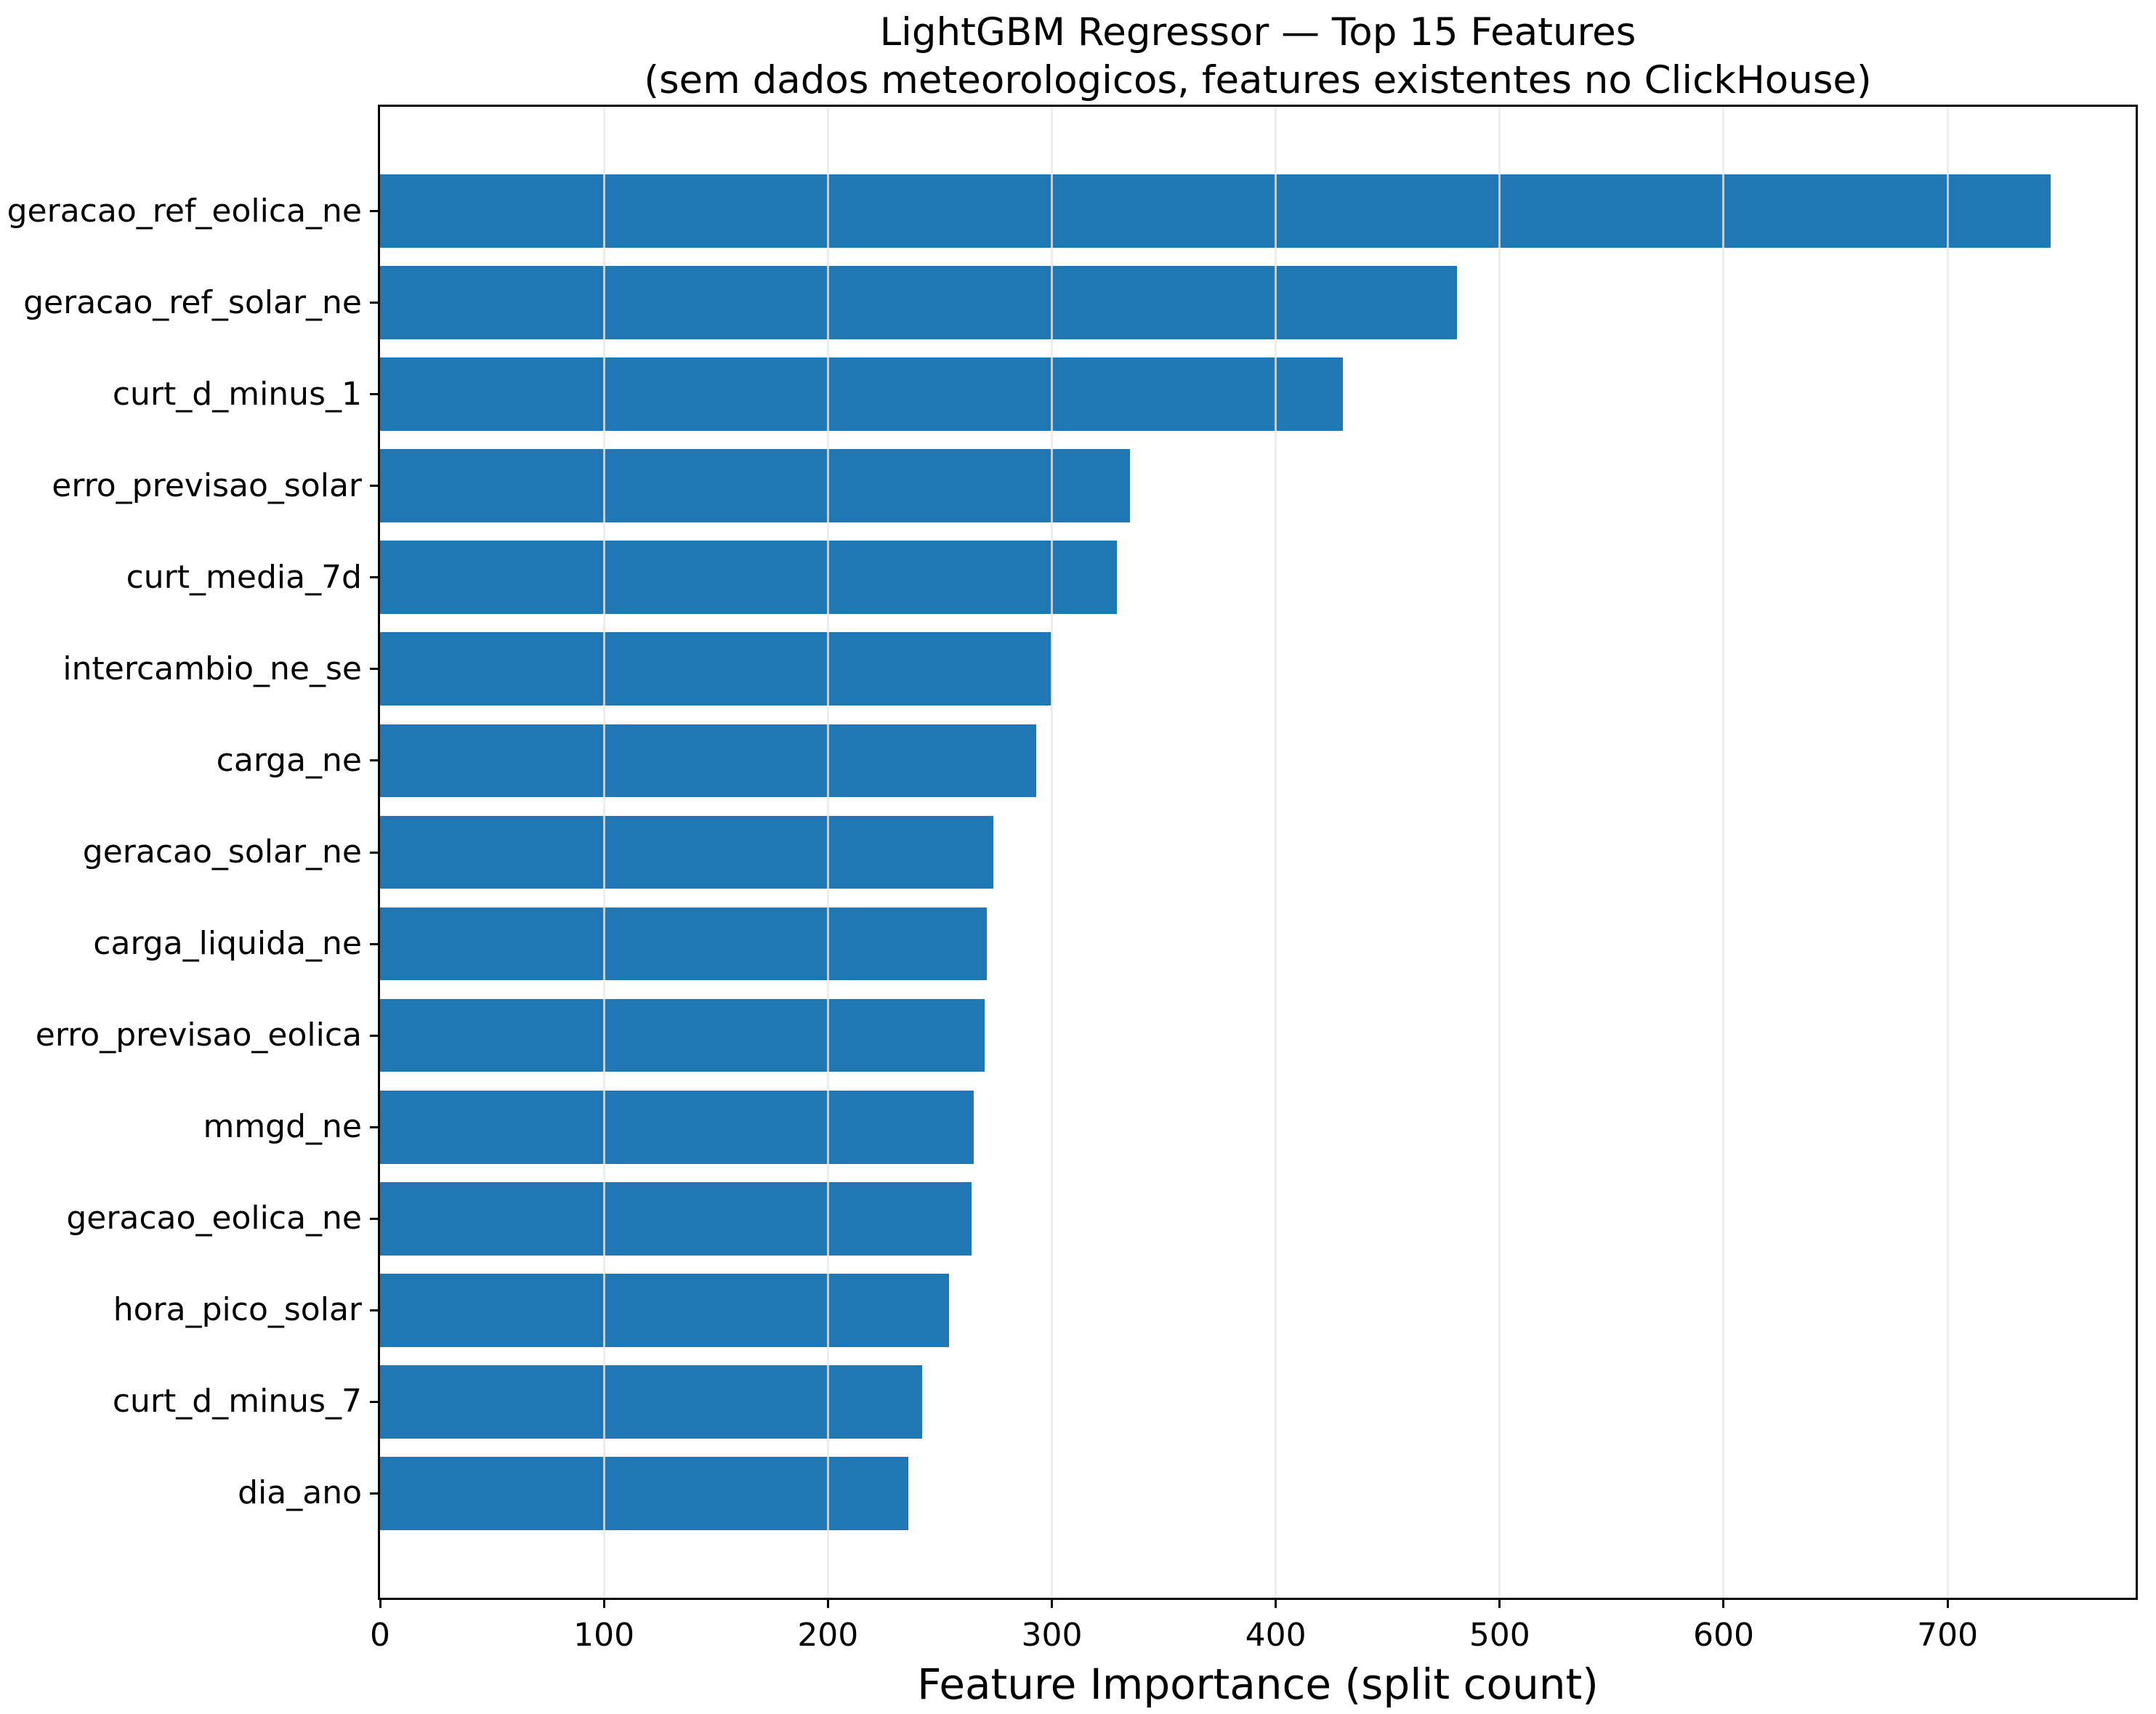 Image resolution: width=2156 pixels, height=1714 pixels. What do you see at coordinates (300, 1493) in the screenshot?
I see `y-tick-label: dia_ano` at bounding box center [300, 1493].